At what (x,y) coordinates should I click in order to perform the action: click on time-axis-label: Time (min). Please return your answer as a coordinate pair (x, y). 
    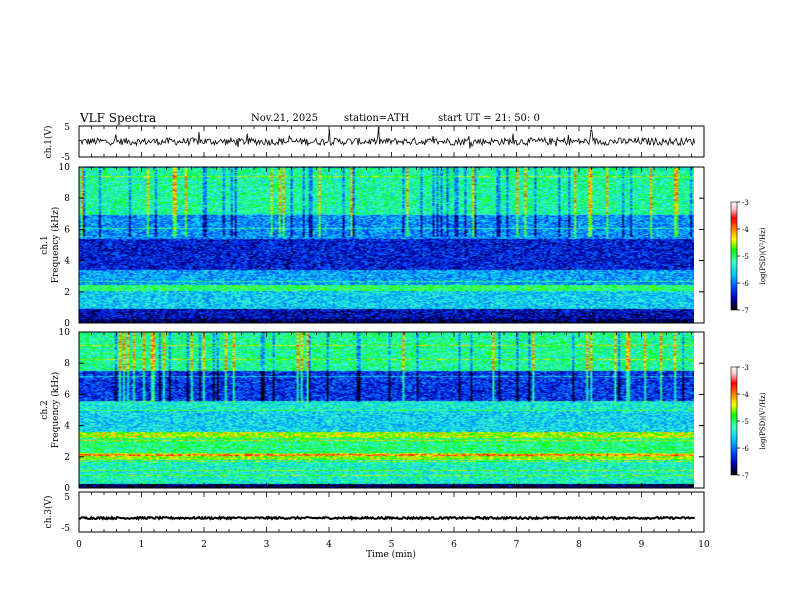
    Looking at the image, I should click on (391, 554).